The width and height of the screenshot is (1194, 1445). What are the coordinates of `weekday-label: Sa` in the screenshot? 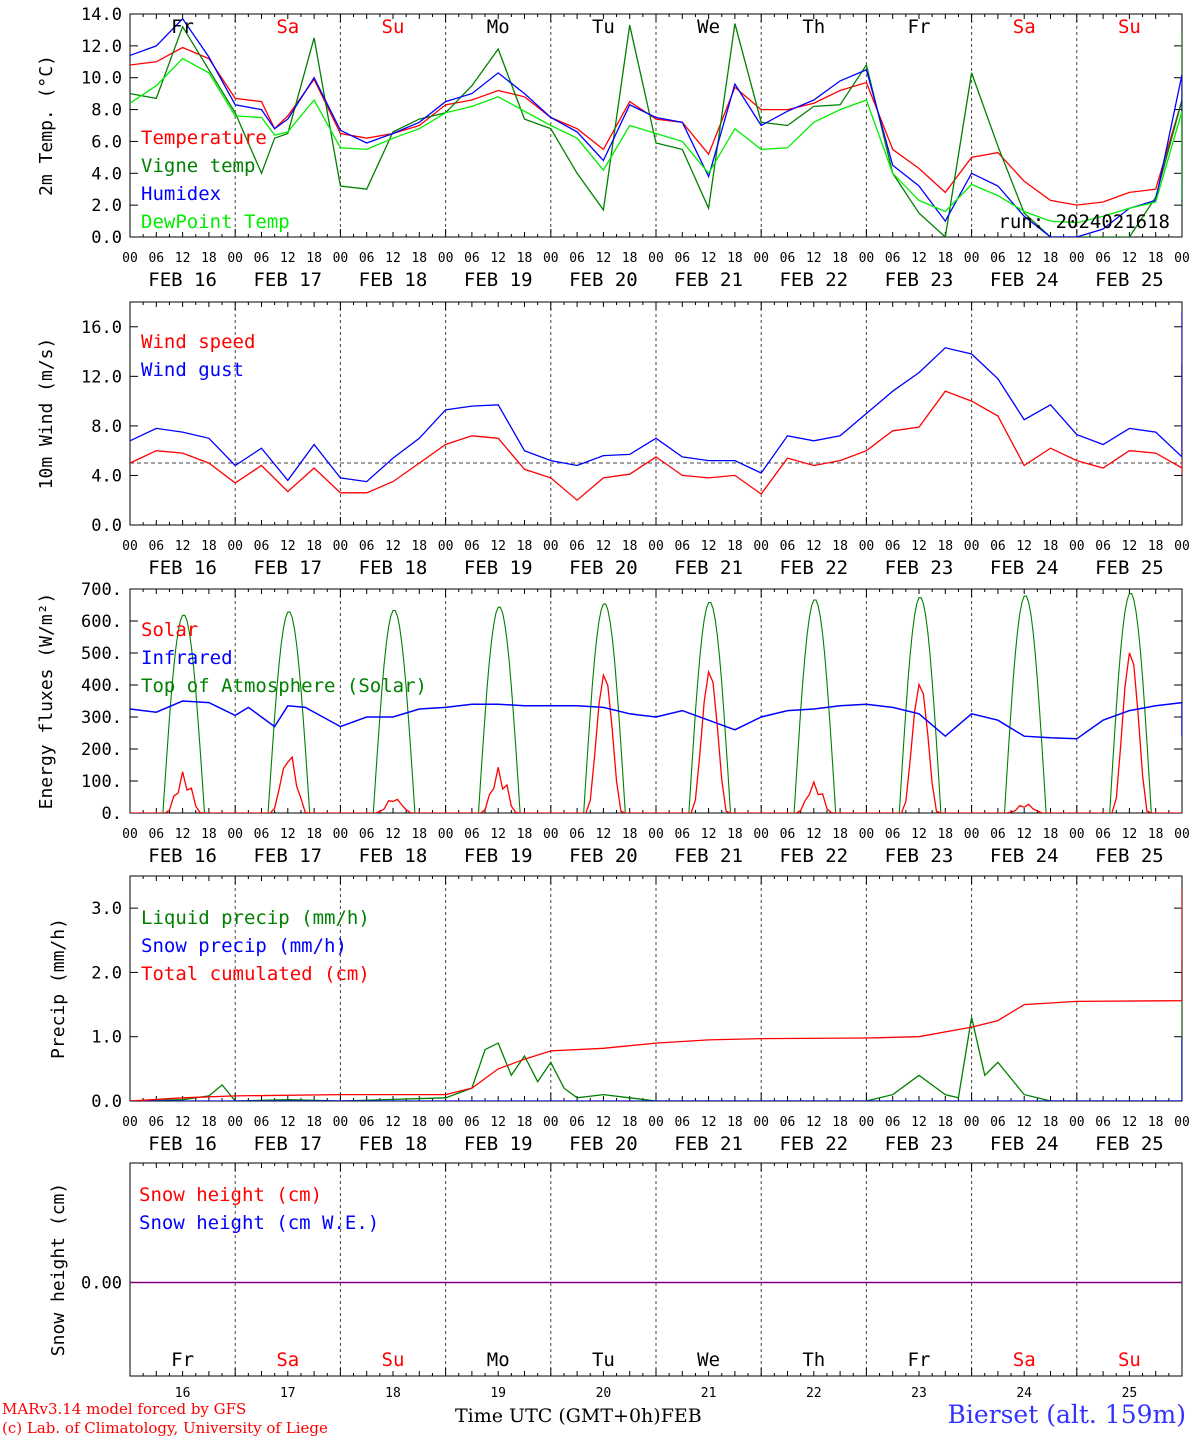 It's located at (1024, 27).